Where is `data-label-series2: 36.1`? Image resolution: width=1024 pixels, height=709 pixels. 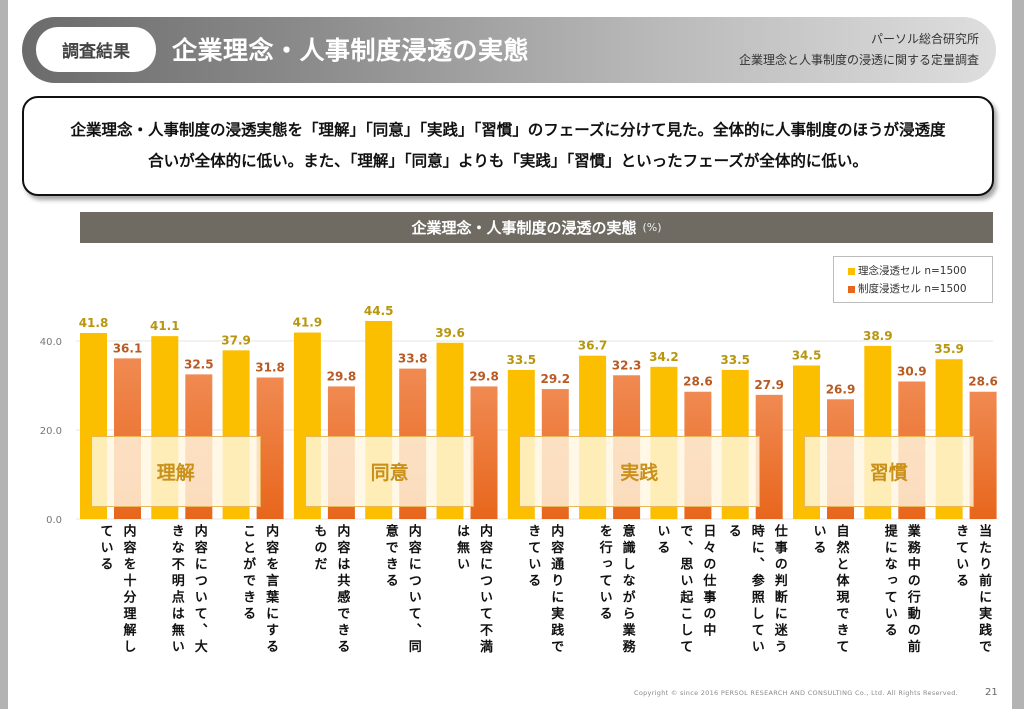
data-label-series2: 36.1 is located at coordinates (128, 348).